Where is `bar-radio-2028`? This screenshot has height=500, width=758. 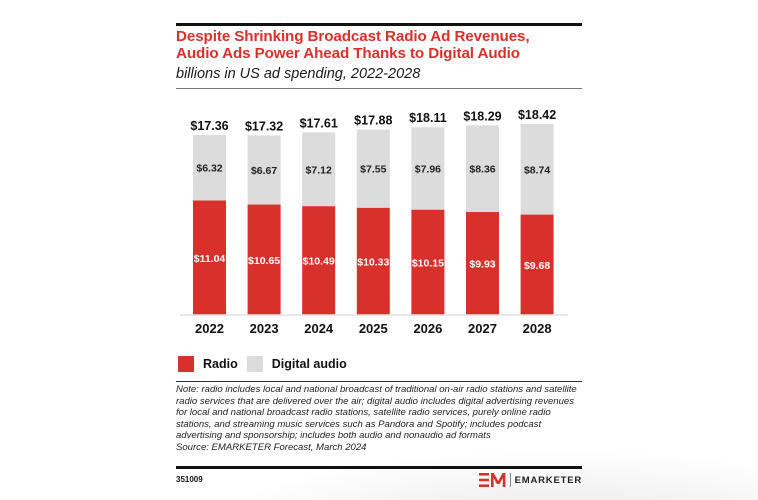 bar-radio-2028 is located at coordinates (537, 264).